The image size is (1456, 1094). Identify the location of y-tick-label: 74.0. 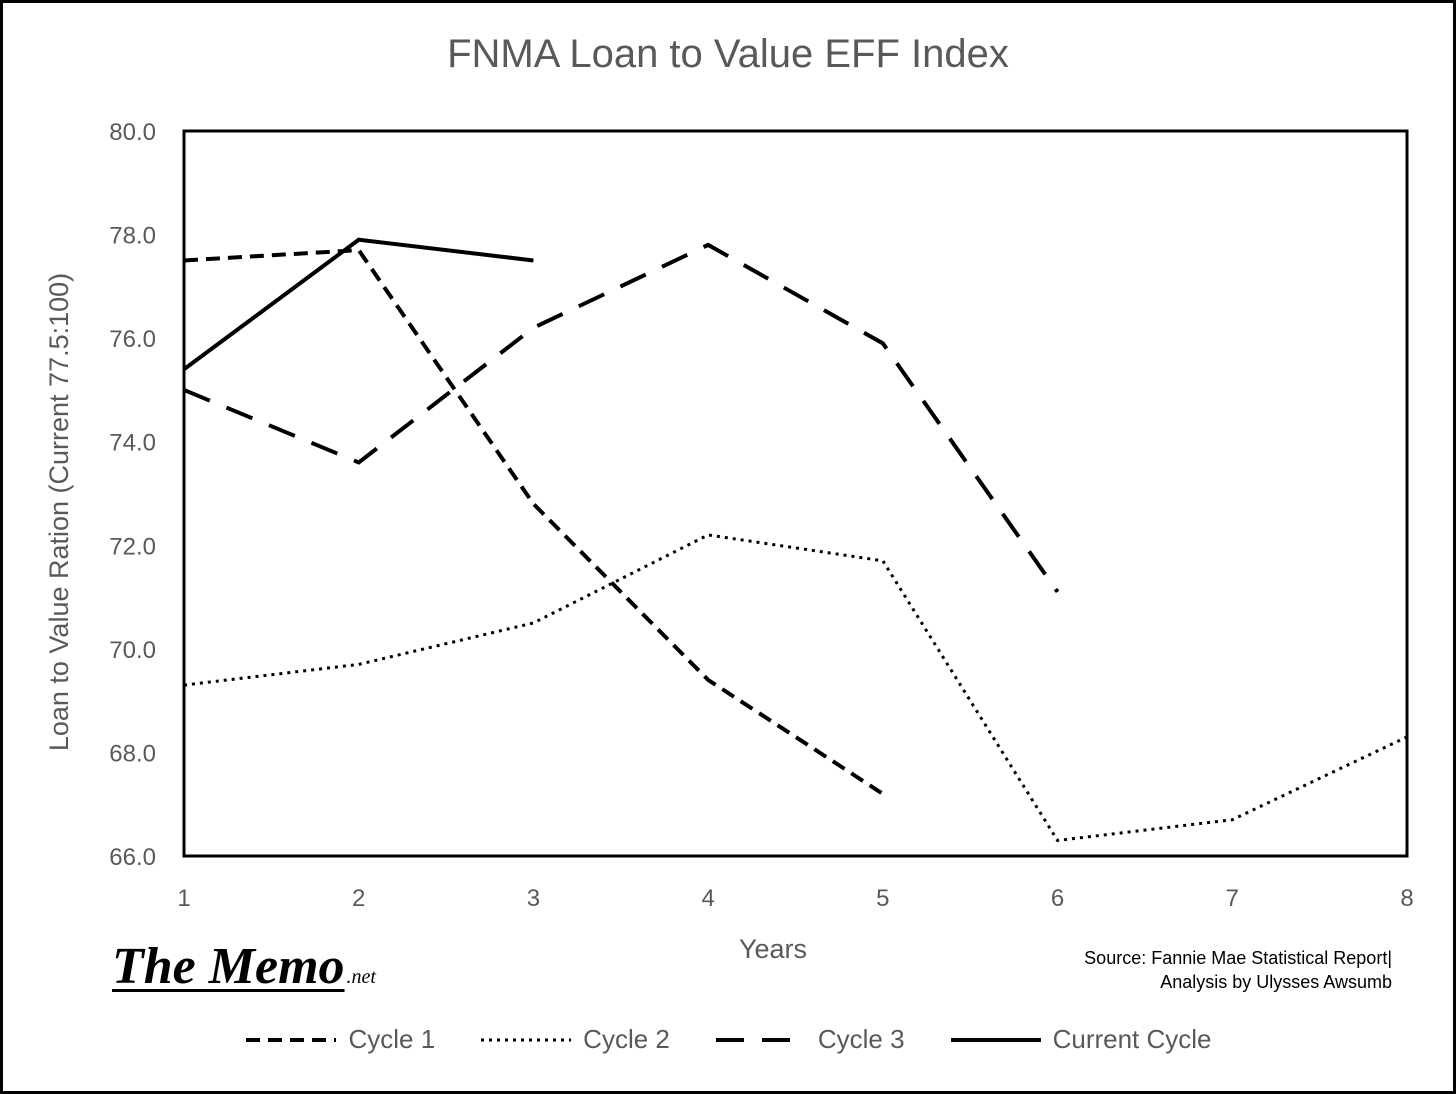
(132, 443).